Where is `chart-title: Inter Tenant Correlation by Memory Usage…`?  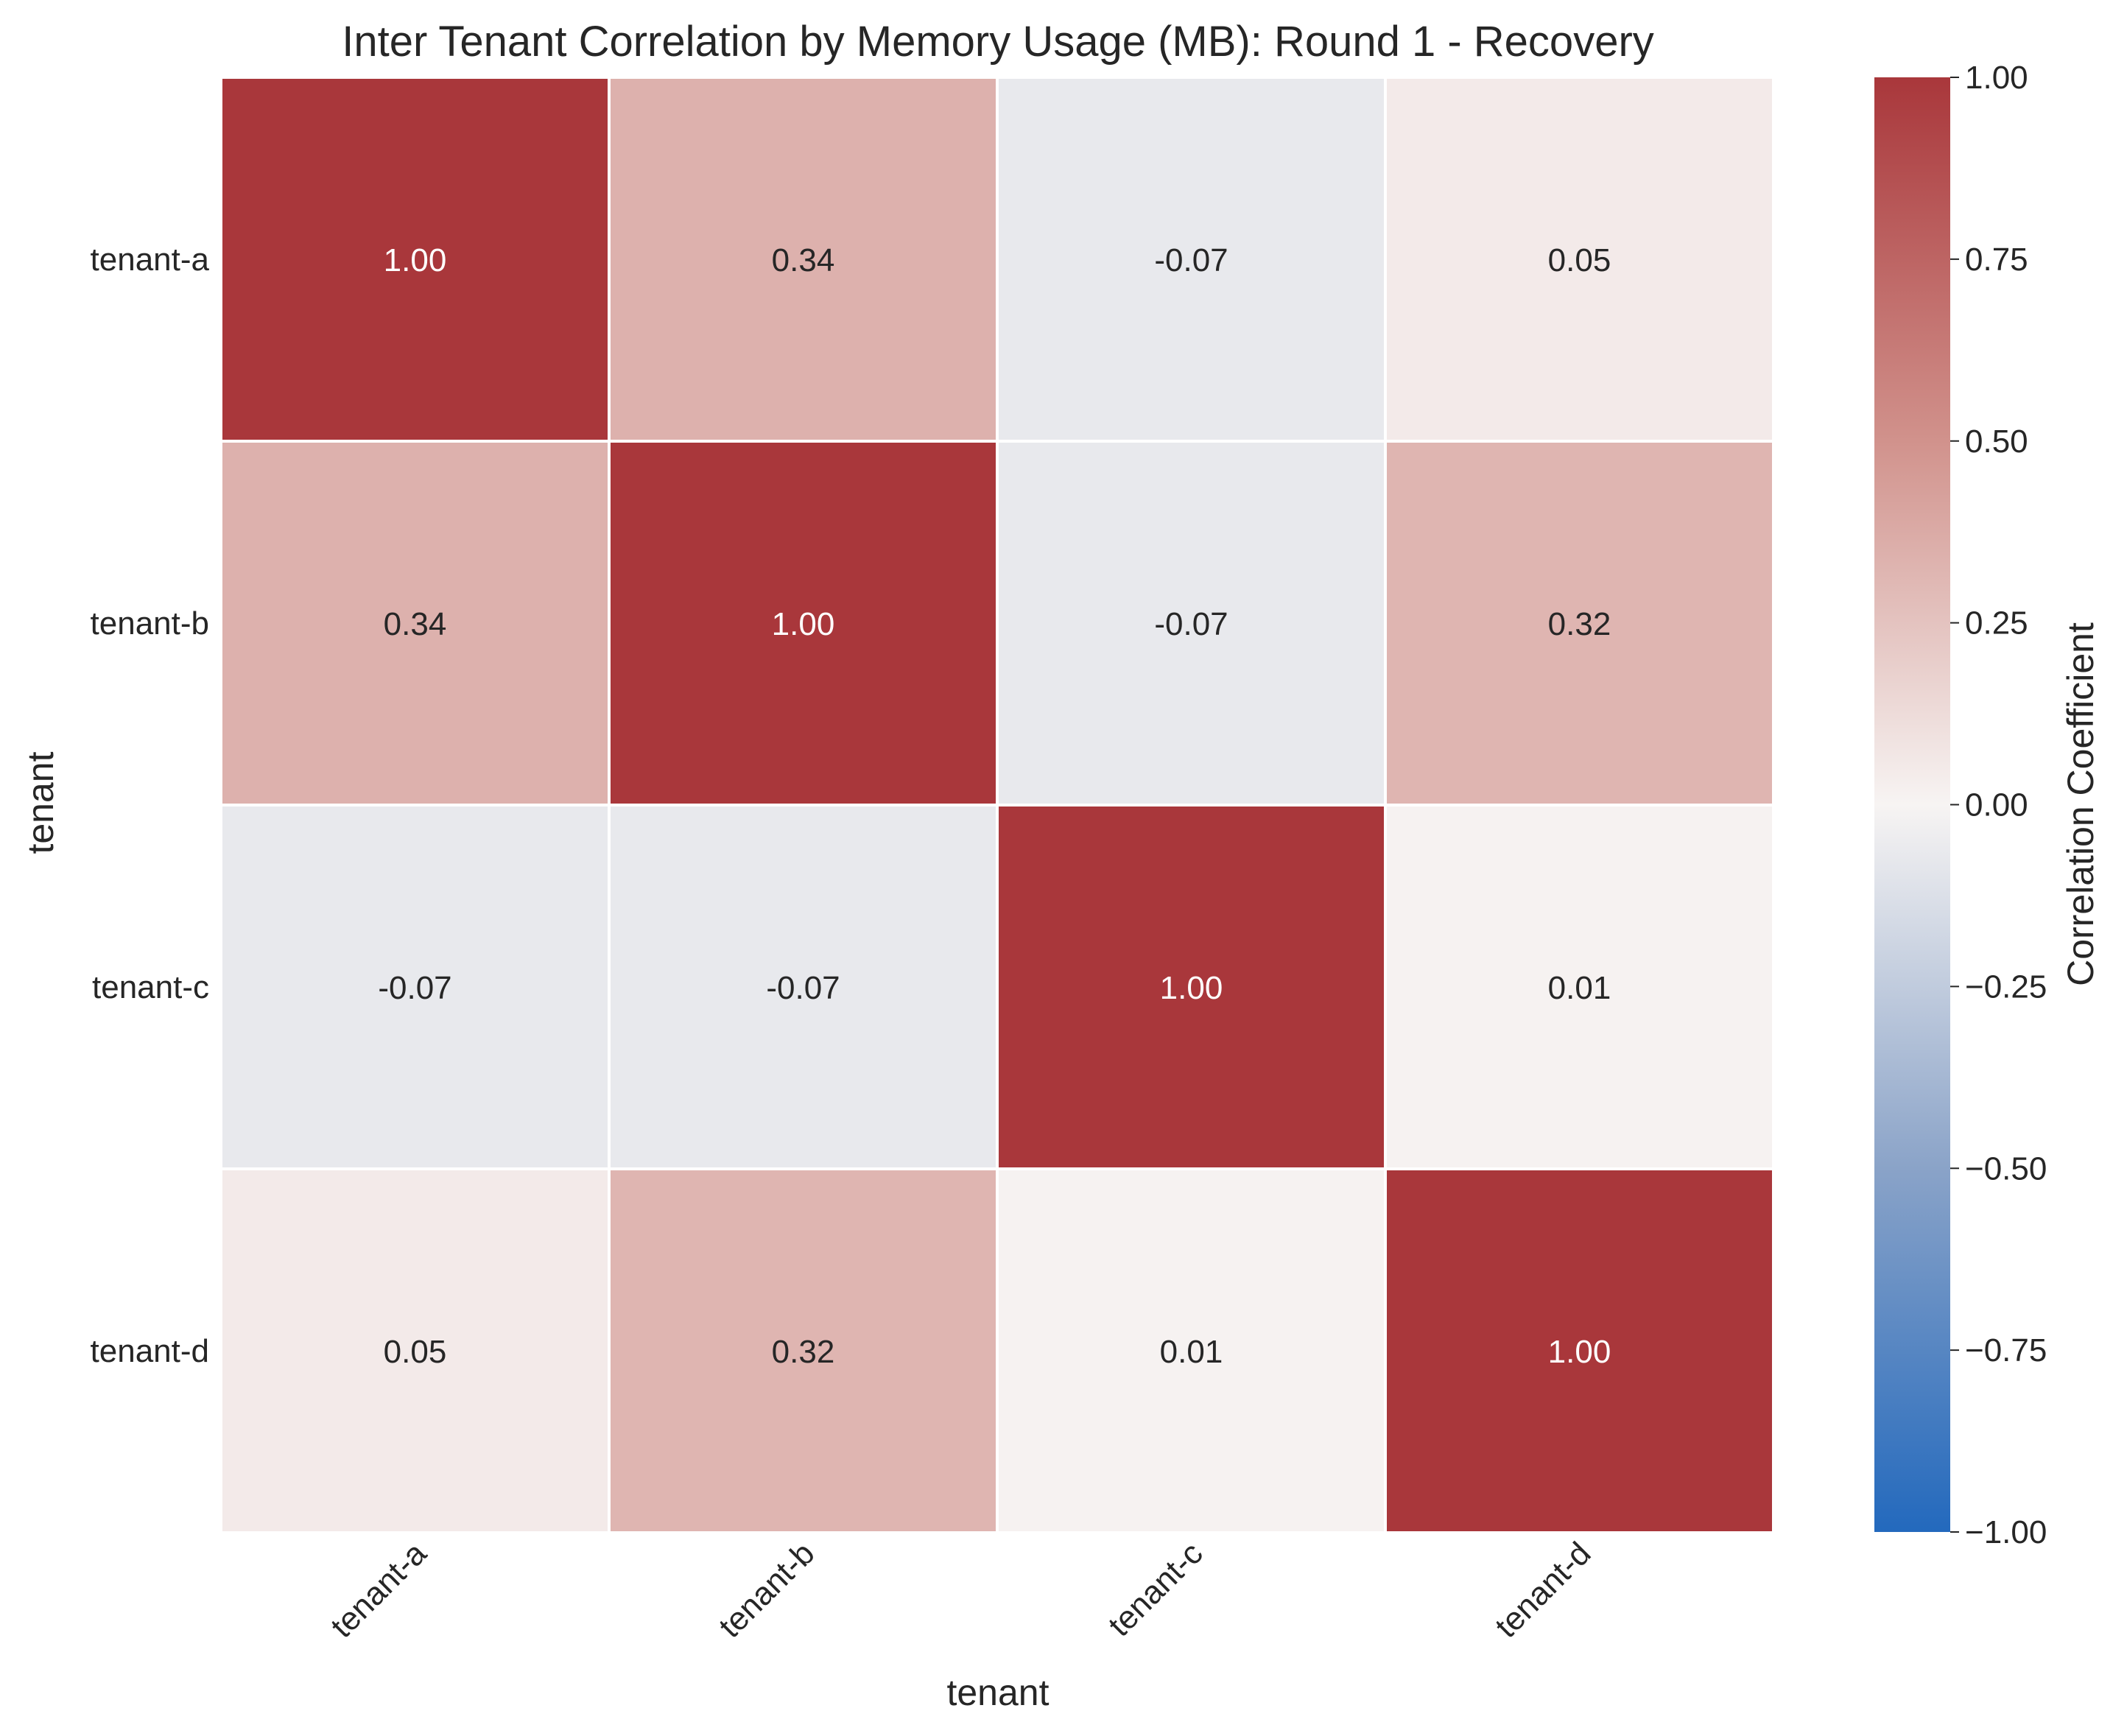
chart-title: Inter Tenant Correlation by Memory Usage… is located at coordinates (998, 42).